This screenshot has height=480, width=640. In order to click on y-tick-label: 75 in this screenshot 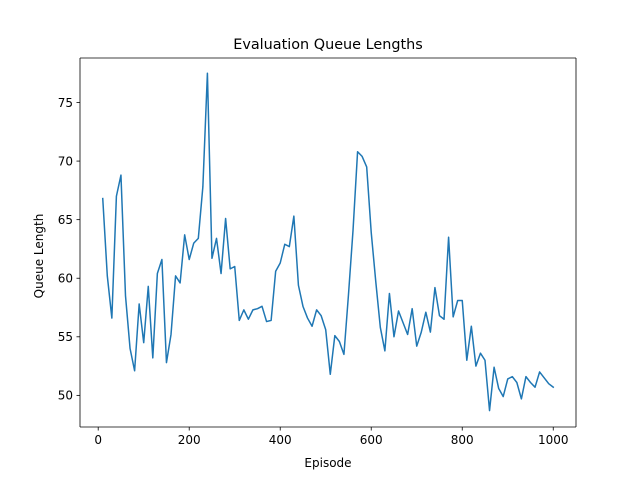, I will do `click(65, 103)`.